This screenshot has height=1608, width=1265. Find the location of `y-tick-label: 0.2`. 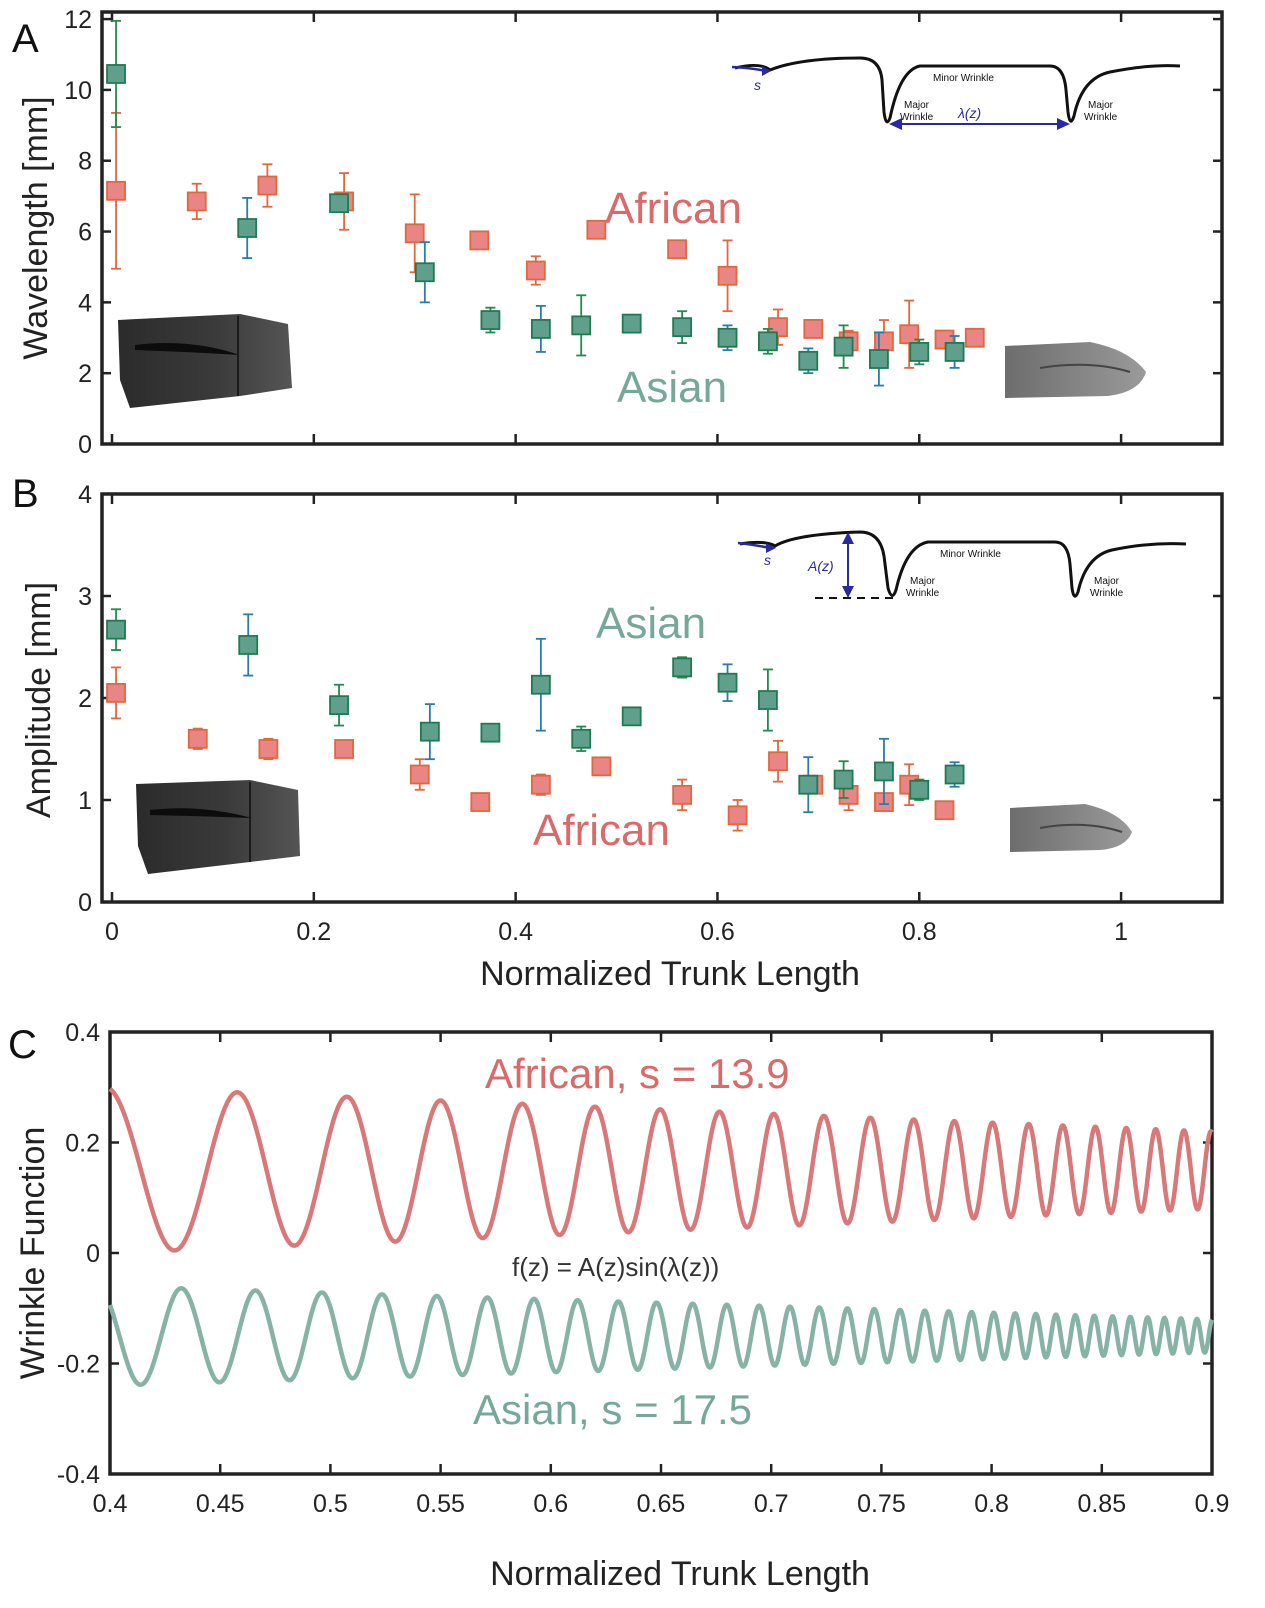

y-tick-label: 0.2 is located at coordinates (82, 1144).